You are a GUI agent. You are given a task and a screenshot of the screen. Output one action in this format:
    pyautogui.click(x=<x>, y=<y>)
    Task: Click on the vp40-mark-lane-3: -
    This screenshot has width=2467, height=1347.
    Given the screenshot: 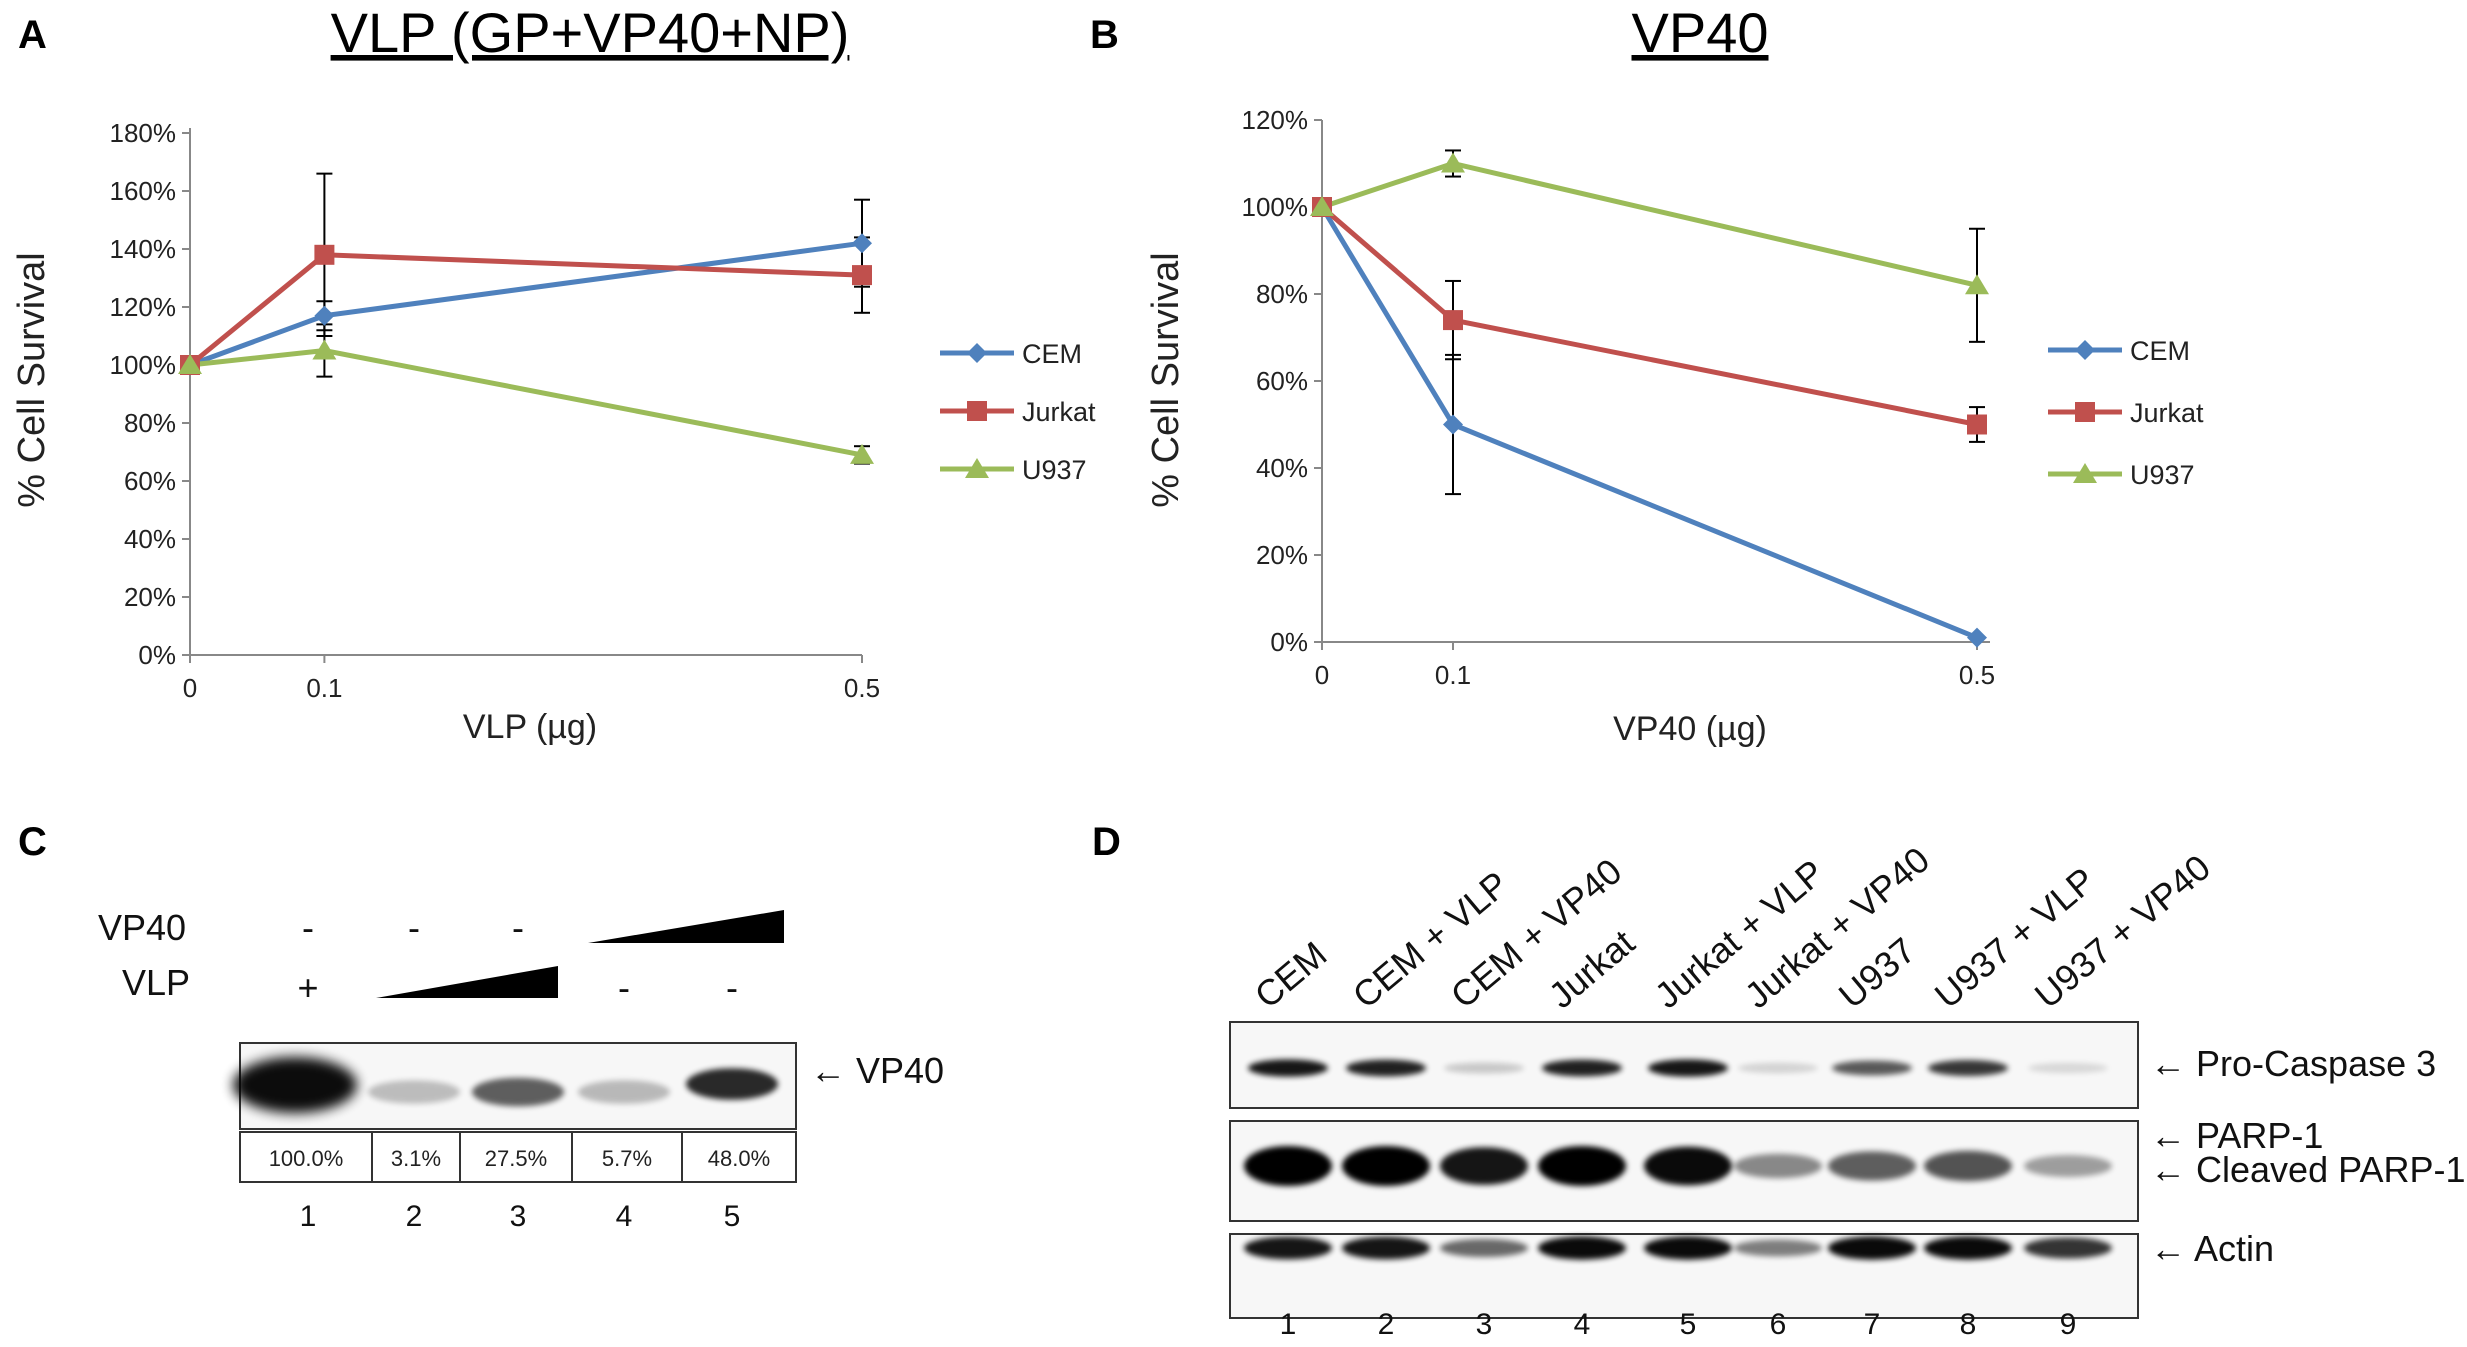 What is the action you would take?
    pyautogui.click(x=518, y=927)
    